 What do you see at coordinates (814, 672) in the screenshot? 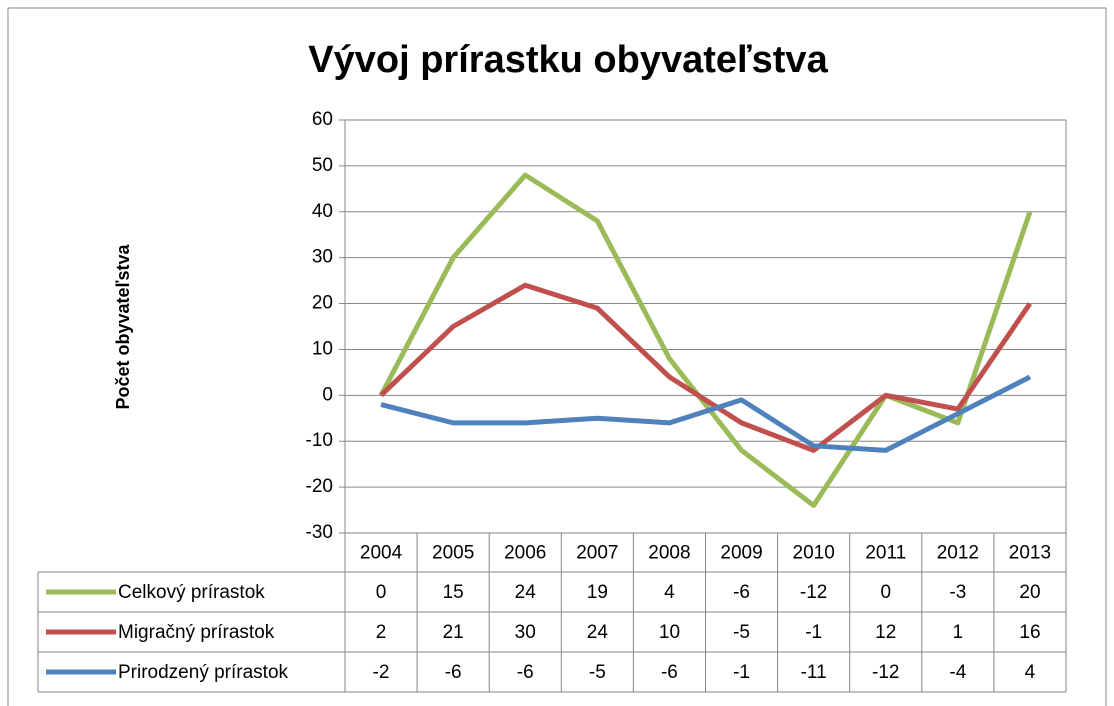
I see `table-value: -11` at bounding box center [814, 672].